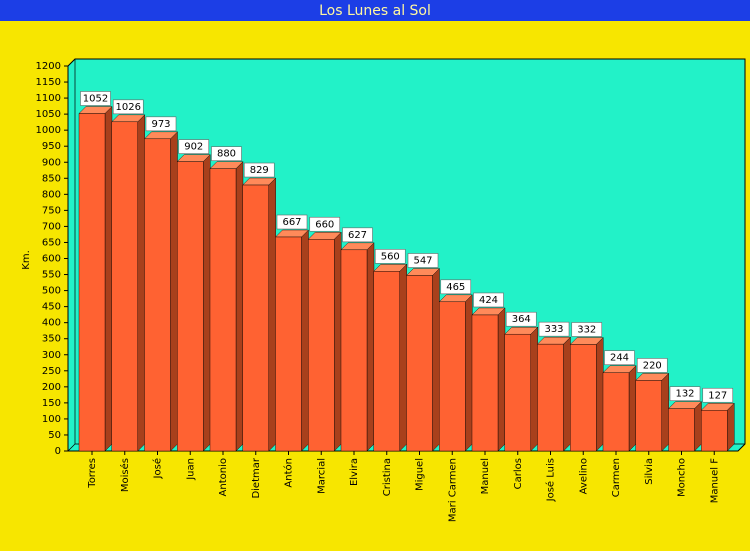  I want to click on x-tick-label: Miguel, so click(420, 474).